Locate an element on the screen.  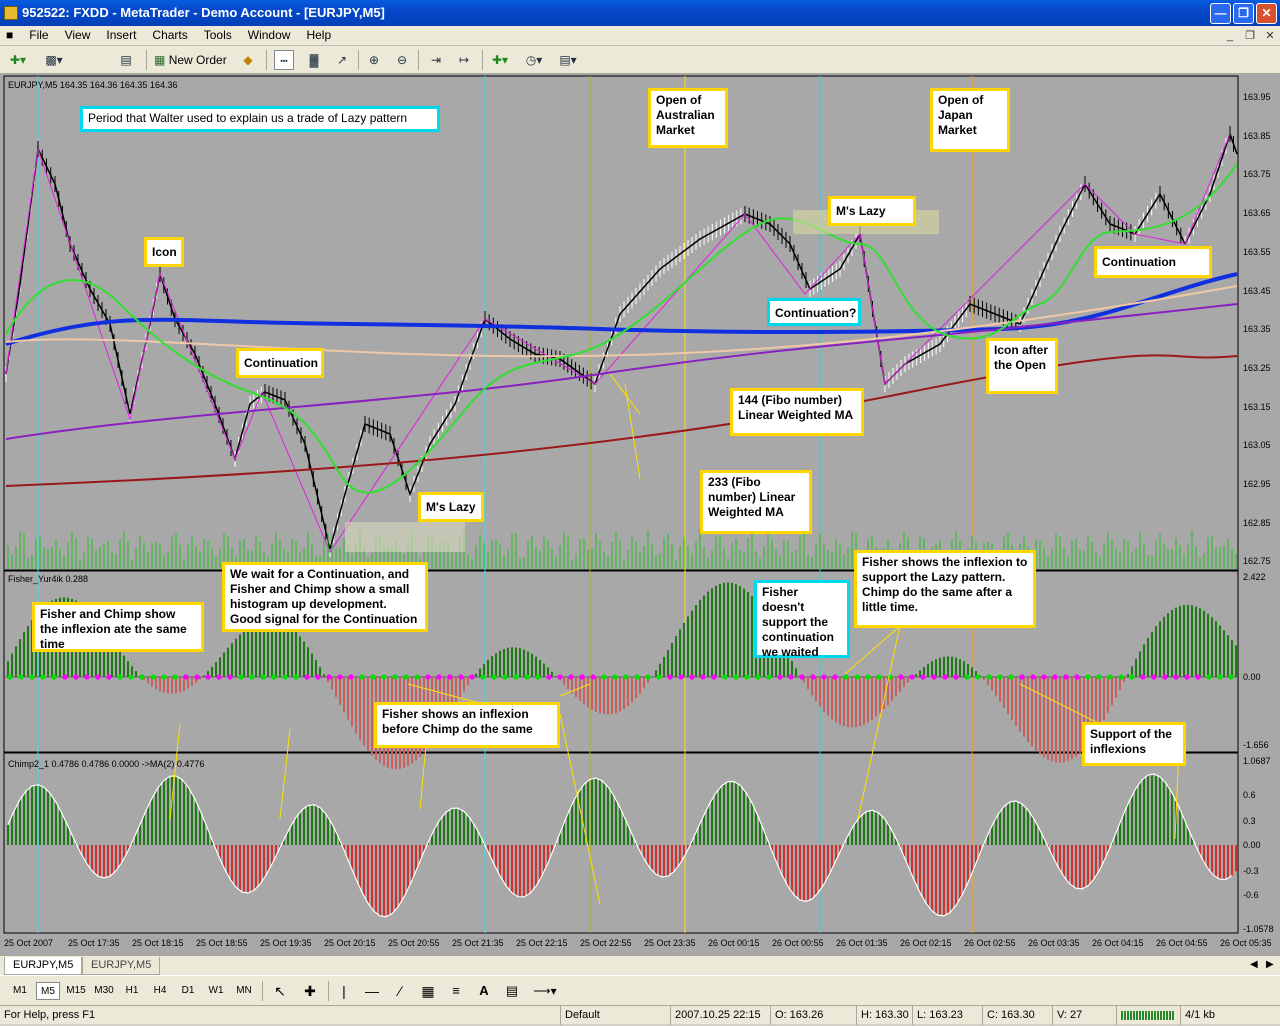
time-tick-label: 25 Oct 19:35 is located at coordinates (286, 943).